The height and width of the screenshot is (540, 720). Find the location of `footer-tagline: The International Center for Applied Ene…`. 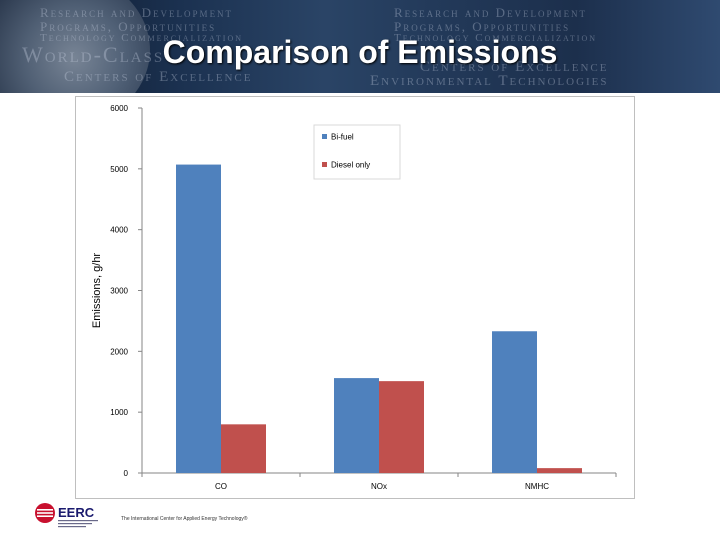

footer-tagline: The International Center for Applied Ene… is located at coordinates (184, 519).